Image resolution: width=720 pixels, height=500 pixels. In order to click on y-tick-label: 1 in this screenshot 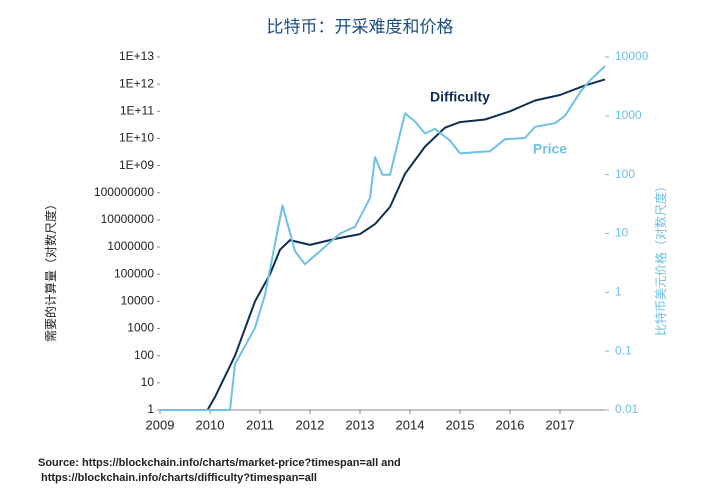, I will do `click(150, 409)`.